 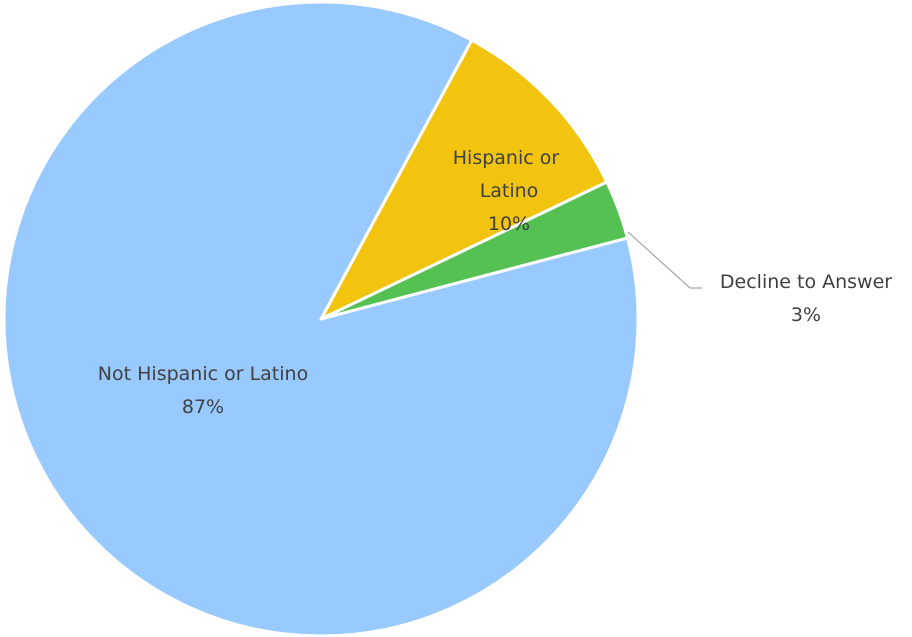 I want to click on label-hispanic-or-latino: Hispanic or Latino, so click(x=509, y=174).